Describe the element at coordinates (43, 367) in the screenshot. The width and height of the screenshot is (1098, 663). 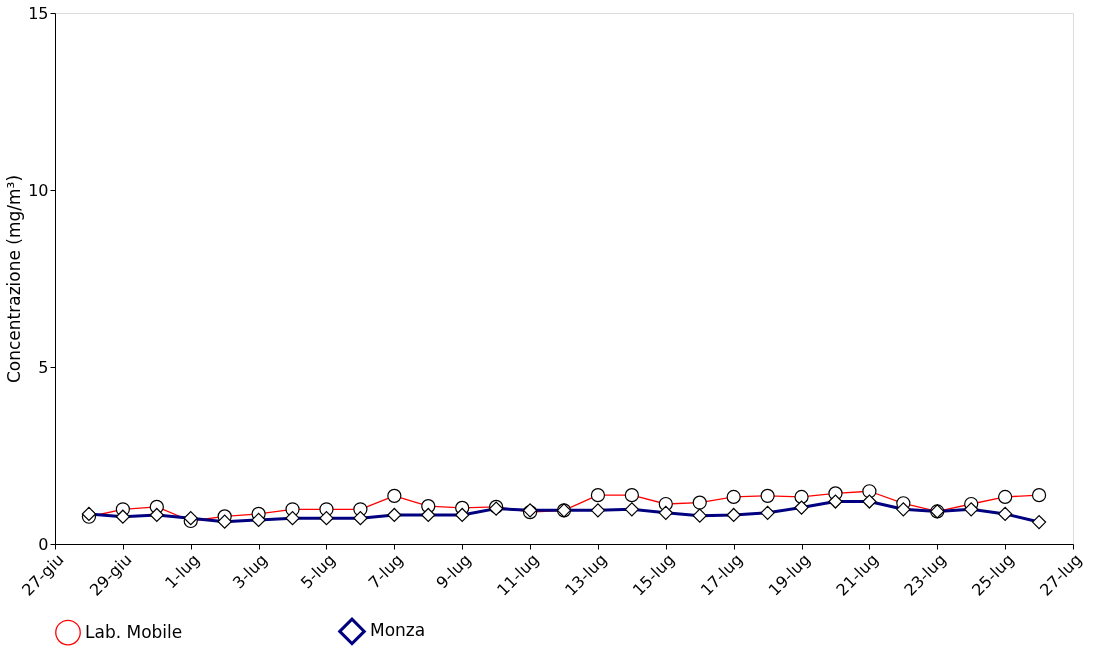
I see `y-tick-label: 5` at that location.